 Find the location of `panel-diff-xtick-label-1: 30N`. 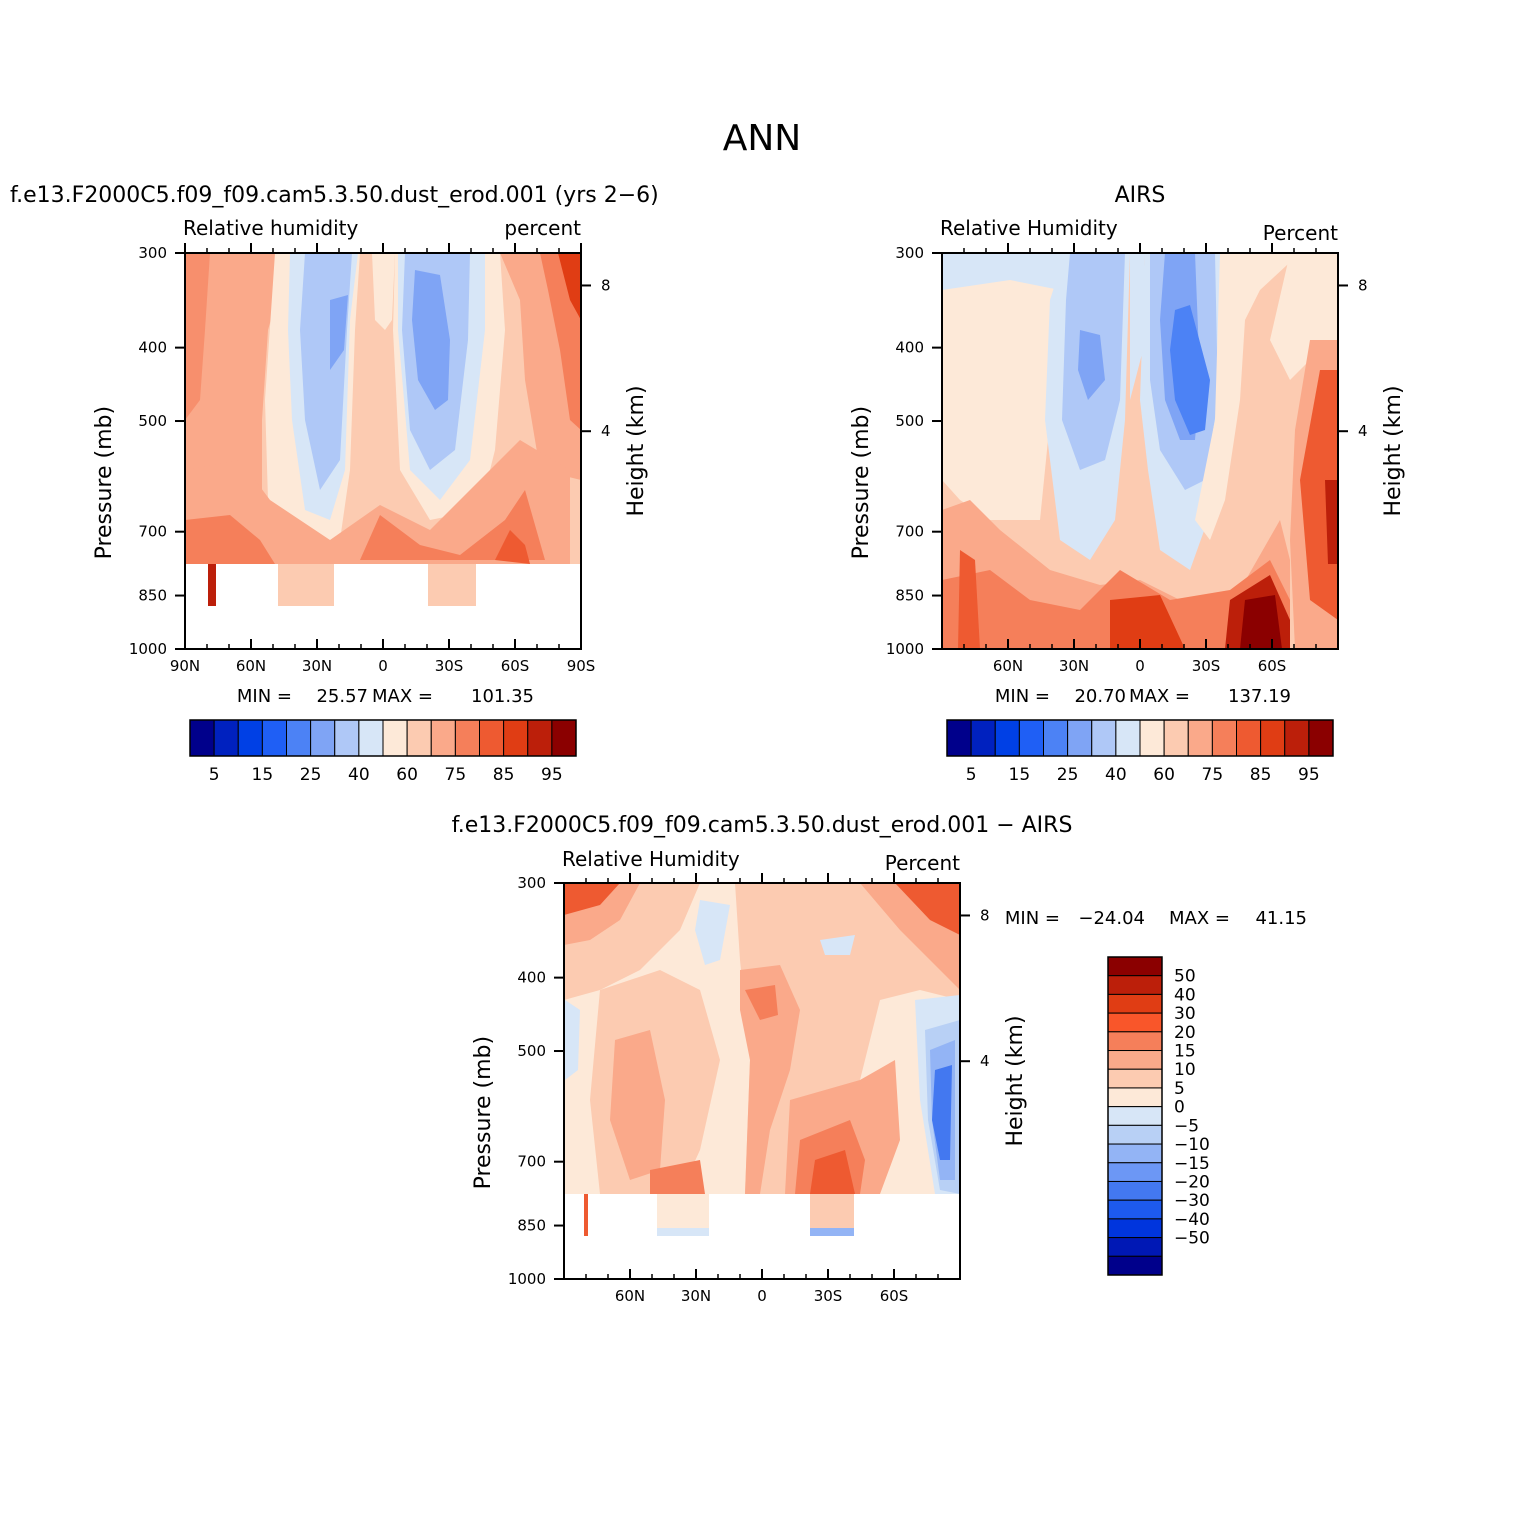

panel-diff-xtick-label-1: 30N is located at coordinates (696, 1296).